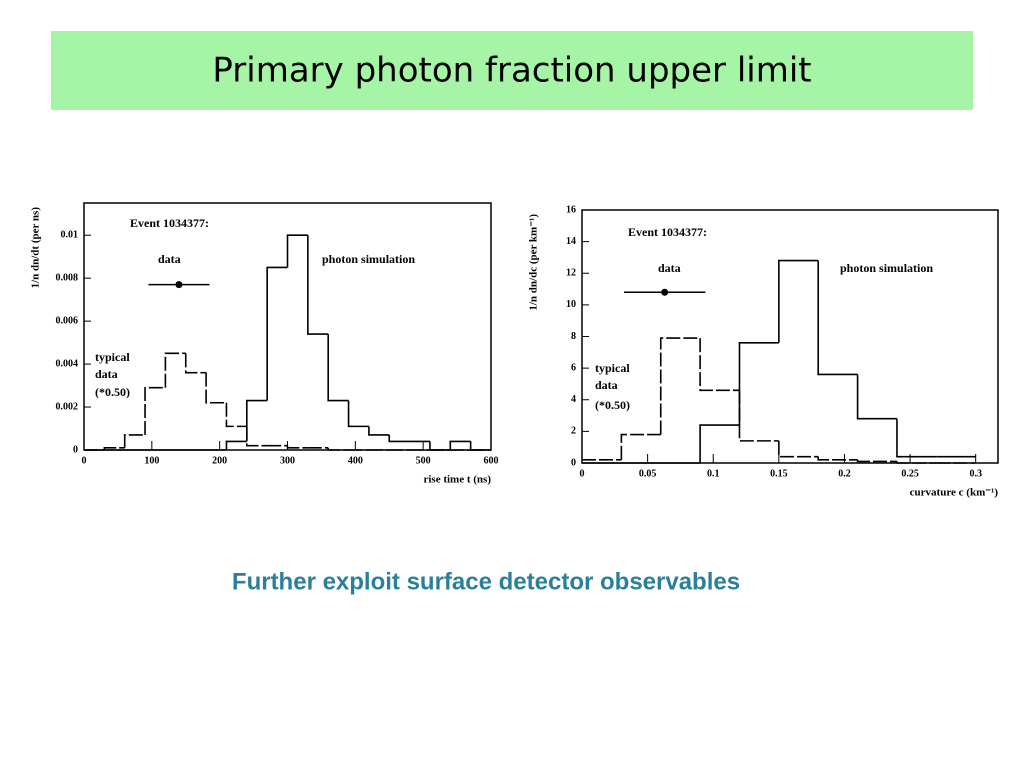  What do you see at coordinates (534, 262) in the screenshot?
I see `y-axis-label: 1/n dn/dc (per km⁻¹)` at bounding box center [534, 262].